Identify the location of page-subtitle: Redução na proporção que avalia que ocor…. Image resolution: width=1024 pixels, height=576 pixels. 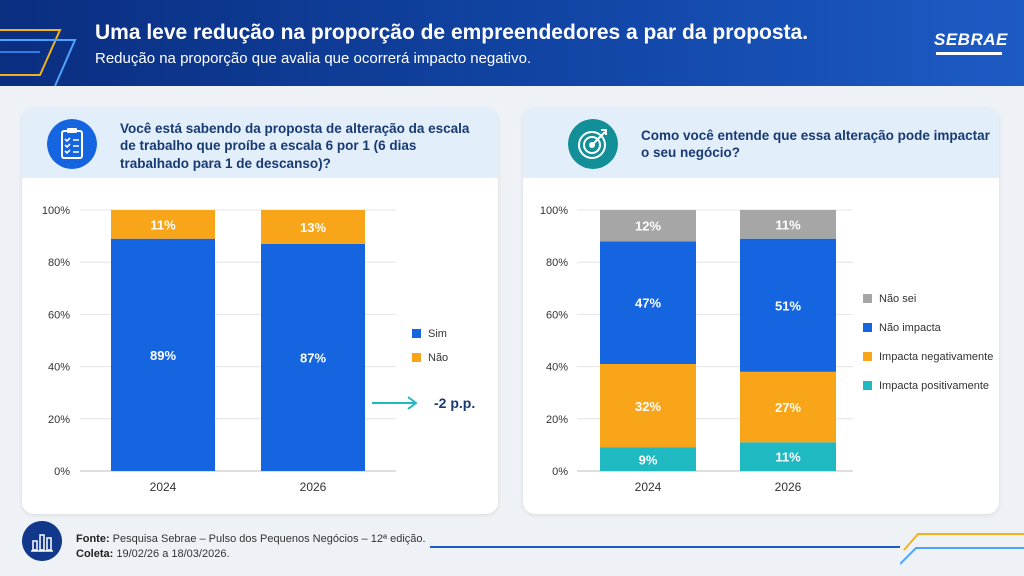
(313, 58).